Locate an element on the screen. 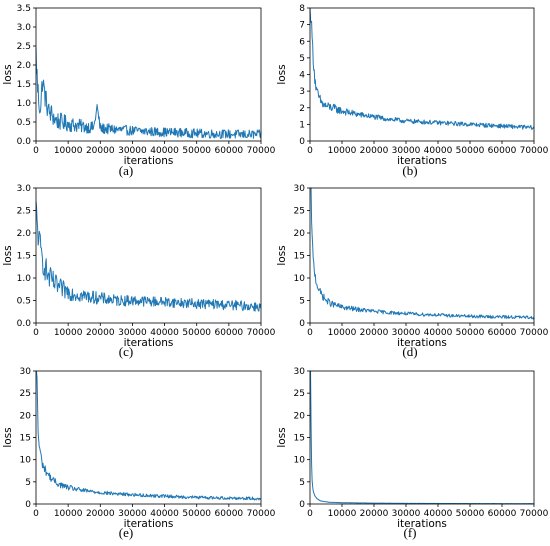  y-tick-label: 20 is located at coordinates (300, 234).